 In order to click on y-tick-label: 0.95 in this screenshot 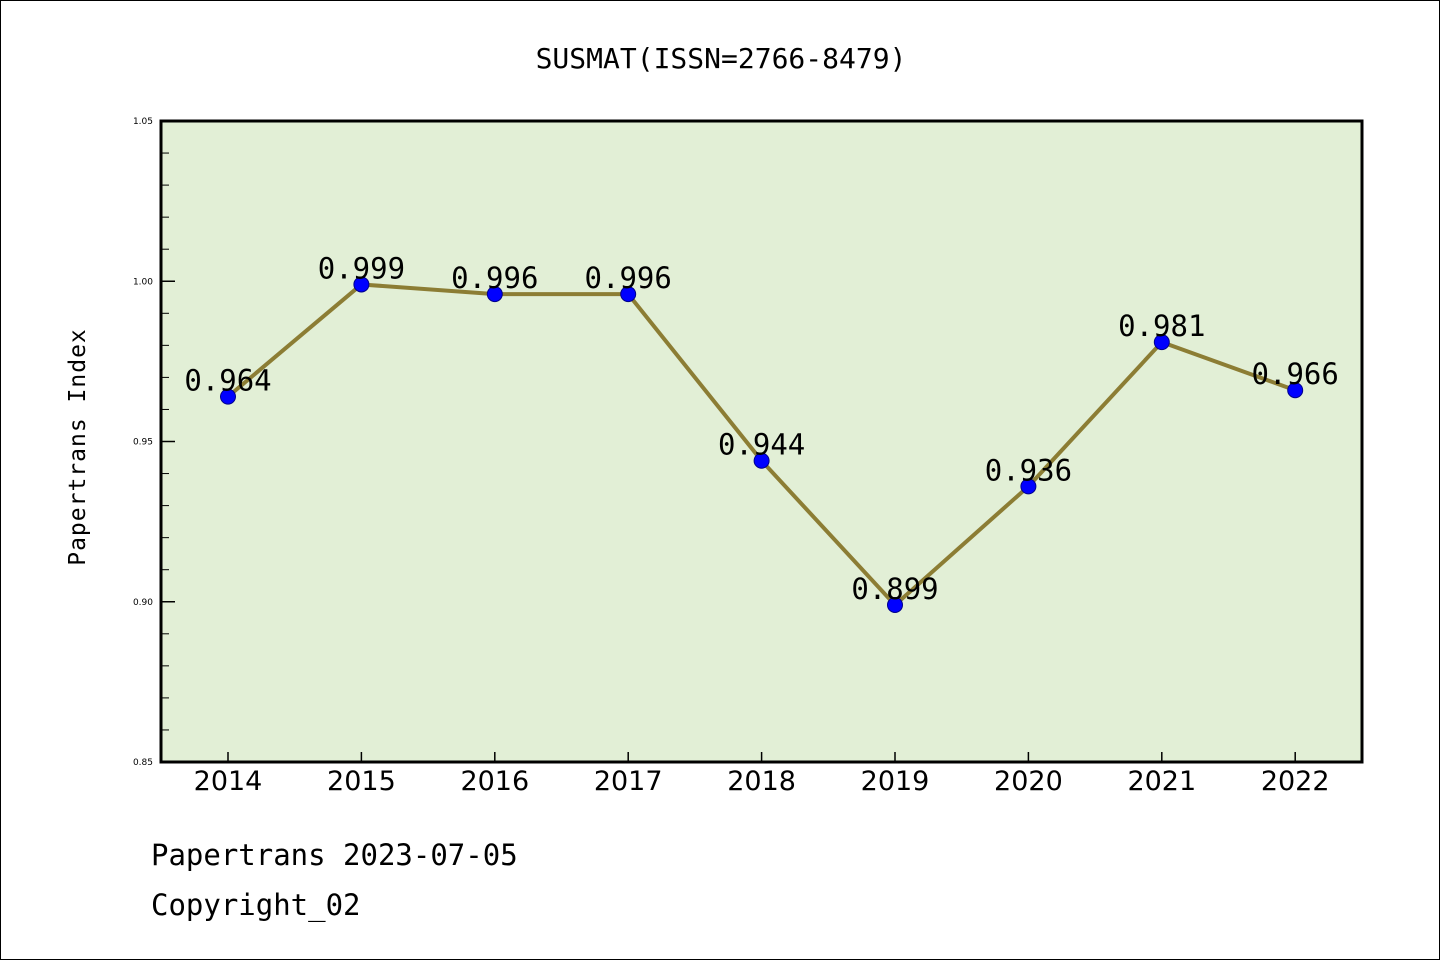, I will do `click(143, 443)`.